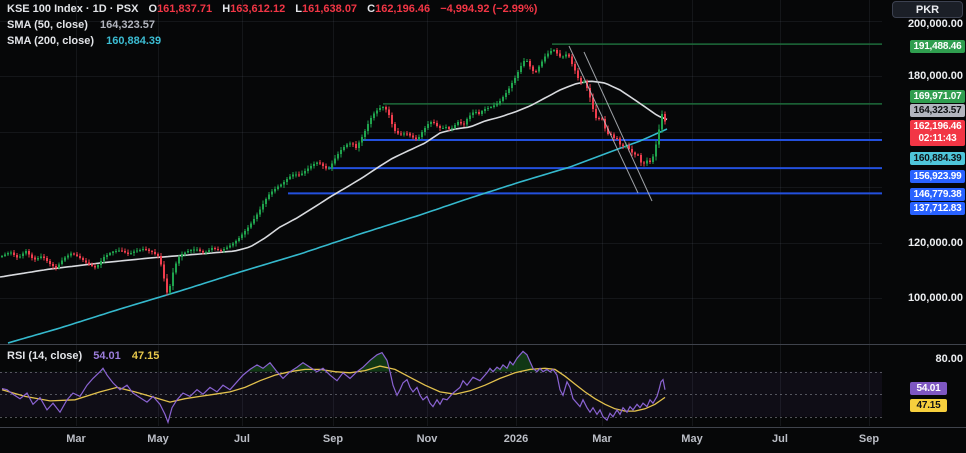 This screenshot has width=966, height=453. I want to click on price-axis-label: 200,000.00, so click(935, 24).